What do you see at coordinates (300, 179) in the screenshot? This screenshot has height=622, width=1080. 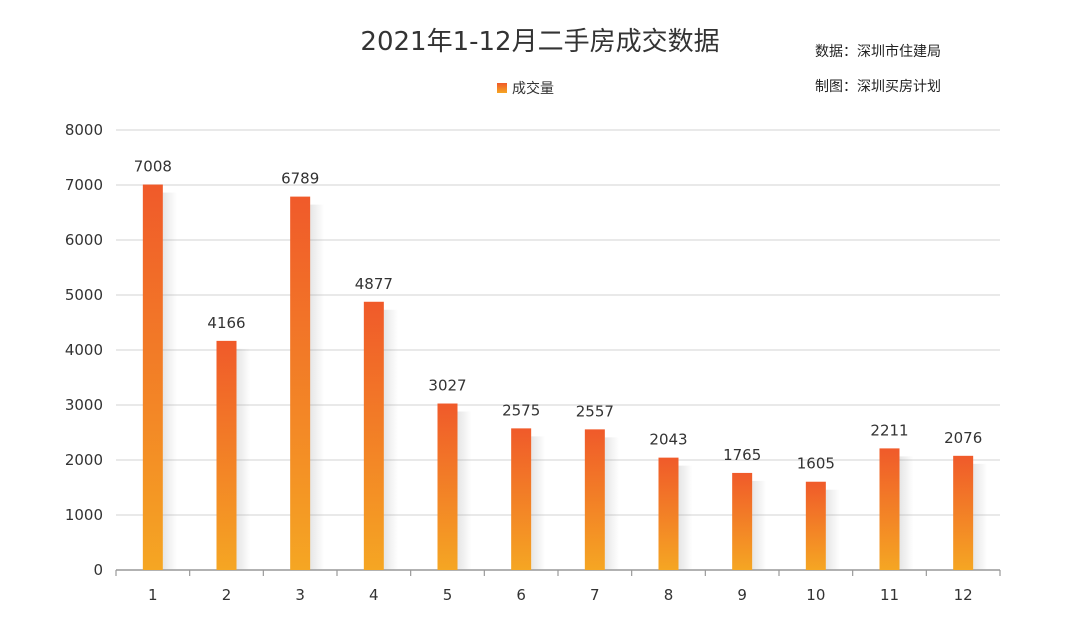 I see `data-label: 6789` at bounding box center [300, 179].